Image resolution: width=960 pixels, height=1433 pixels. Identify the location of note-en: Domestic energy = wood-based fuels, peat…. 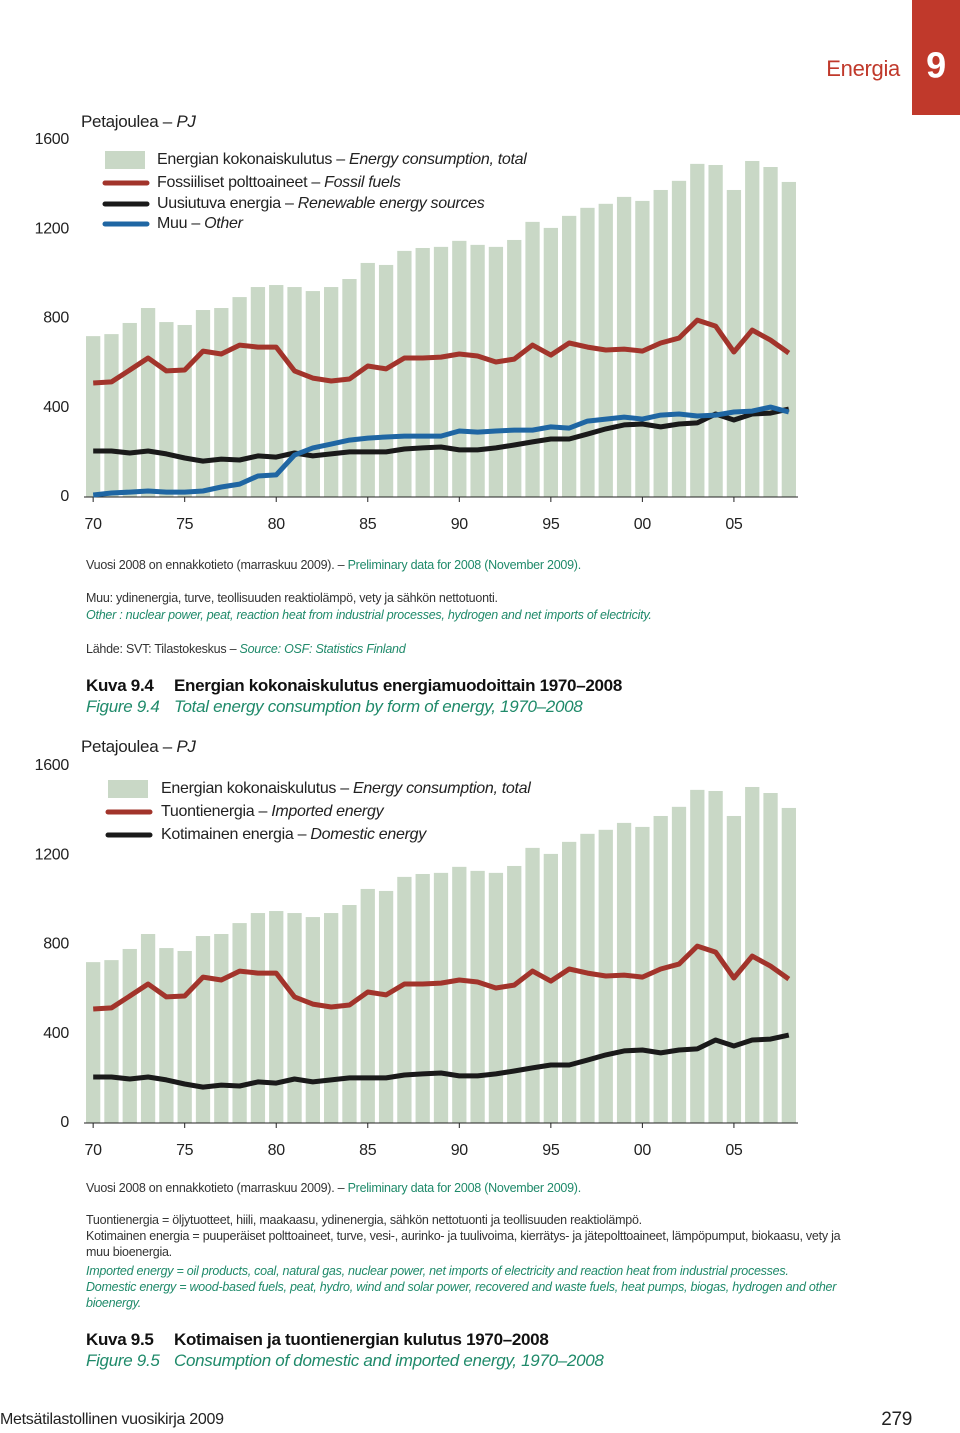
(461, 1295).